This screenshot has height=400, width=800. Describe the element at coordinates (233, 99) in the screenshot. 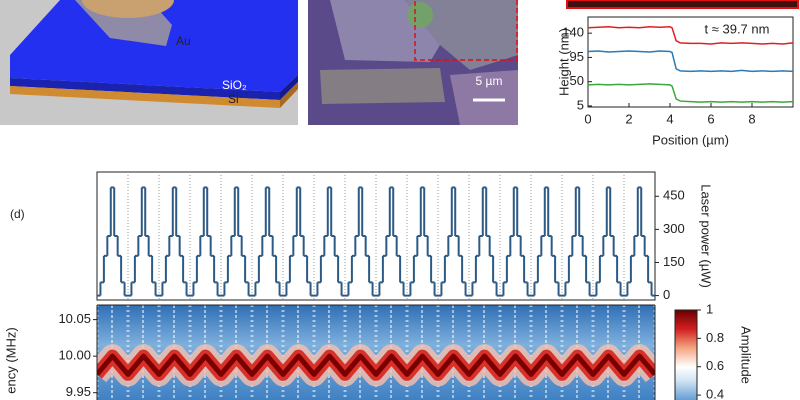

I see `label-si: Si` at that location.